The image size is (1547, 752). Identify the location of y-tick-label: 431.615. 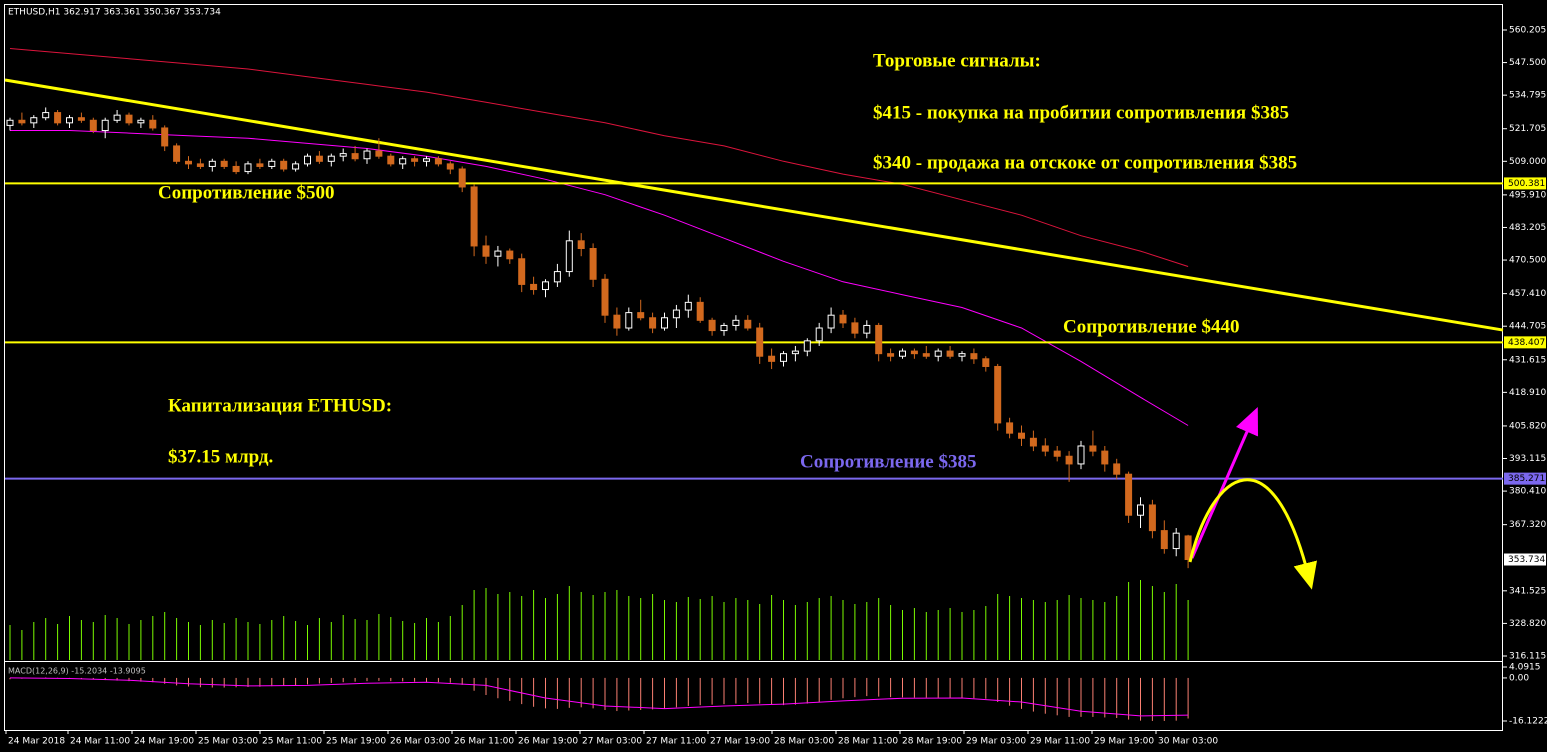
(1527, 360).